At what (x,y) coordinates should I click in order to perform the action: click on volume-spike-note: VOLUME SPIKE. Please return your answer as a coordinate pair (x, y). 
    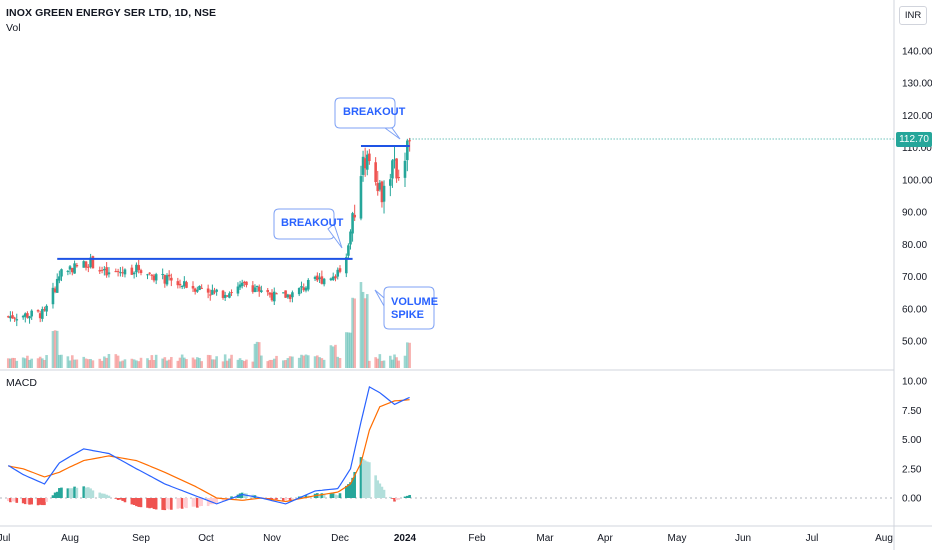
    Looking at the image, I should click on (414, 309).